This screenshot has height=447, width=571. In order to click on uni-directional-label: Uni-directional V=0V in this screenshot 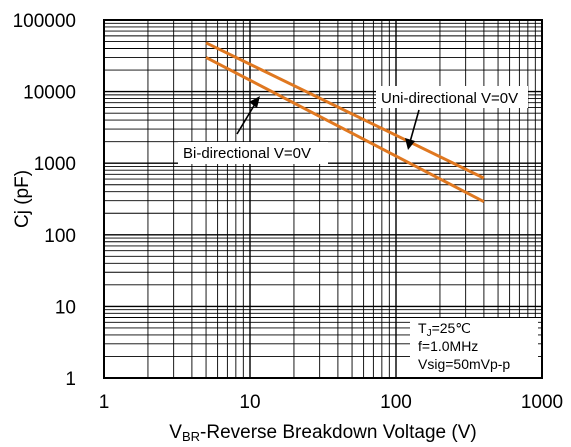, I will do `click(449, 98)`.